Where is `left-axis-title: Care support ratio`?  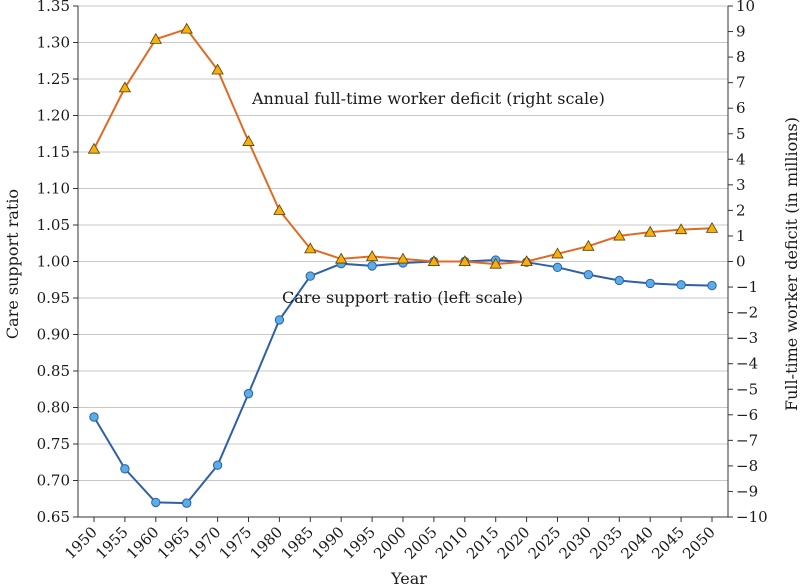
left-axis-title: Care support ratio is located at coordinates (12, 264).